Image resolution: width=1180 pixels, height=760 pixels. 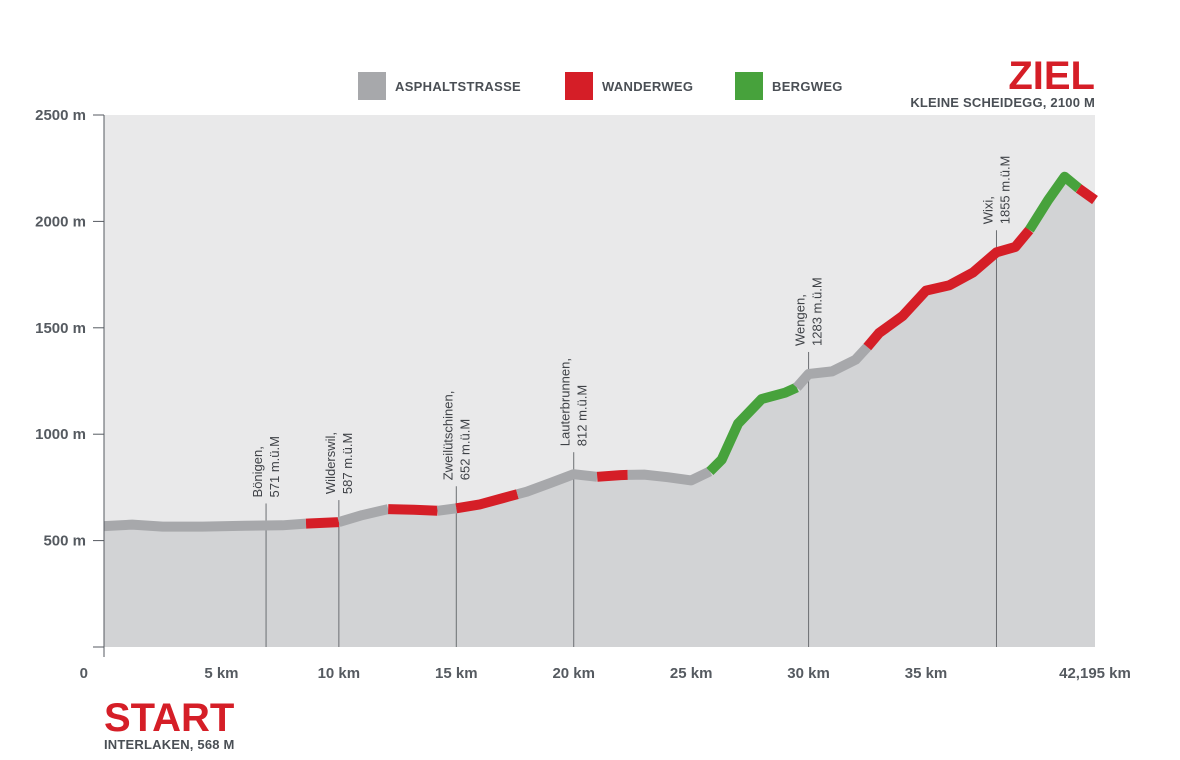 What do you see at coordinates (60, 328) in the screenshot?
I see `y-tick-label: 1500 m` at bounding box center [60, 328].